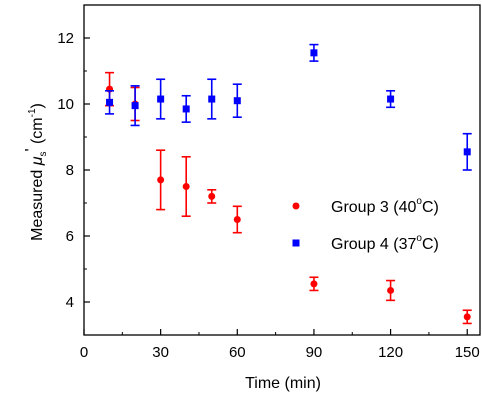  Describe the element at coordinates (32, 112) in the screenshot. I see `y-axis-title-unit-exp: -1` at that location.